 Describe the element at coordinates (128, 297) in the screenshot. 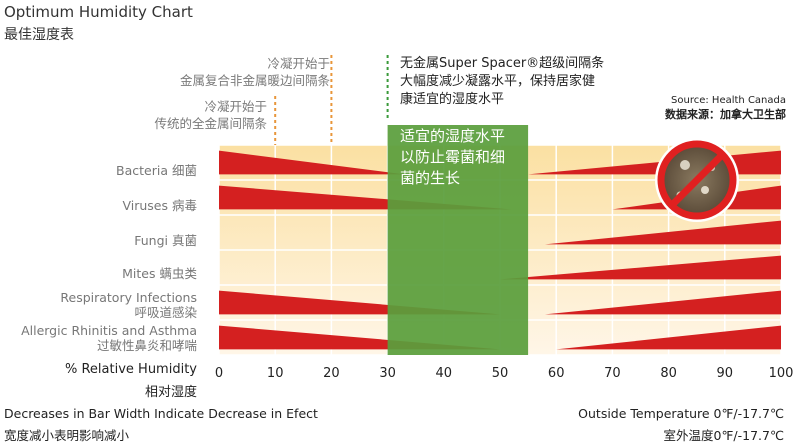

I see `row-label-respiratory-en: Respiratory Infections` at that location.